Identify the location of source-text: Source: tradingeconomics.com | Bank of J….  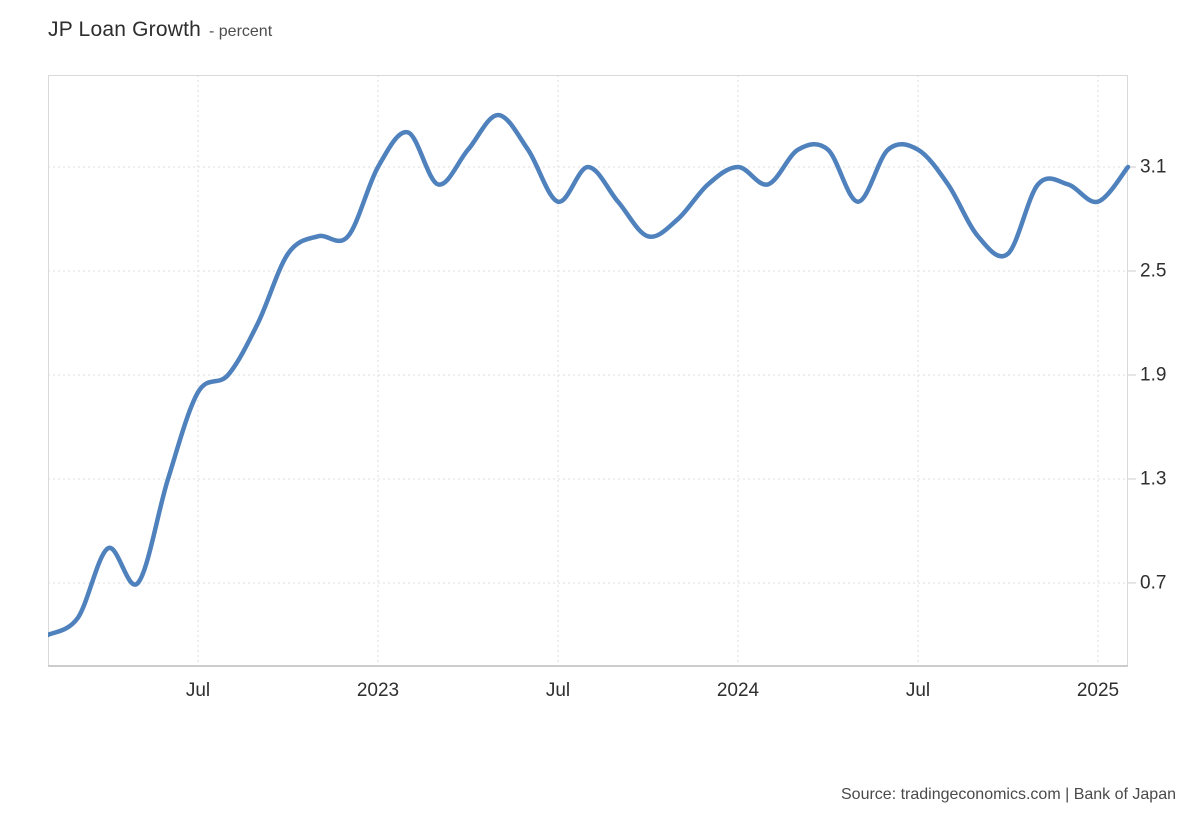
(1008, 794).